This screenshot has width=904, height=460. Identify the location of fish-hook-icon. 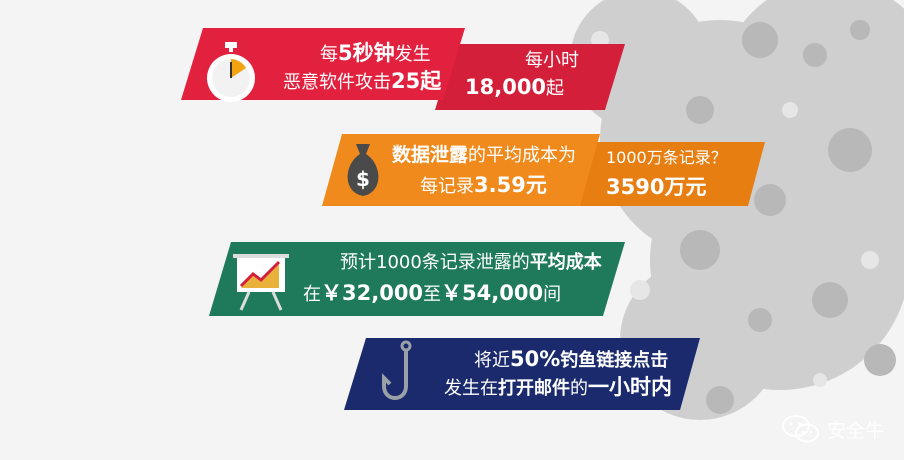
(397, 370).